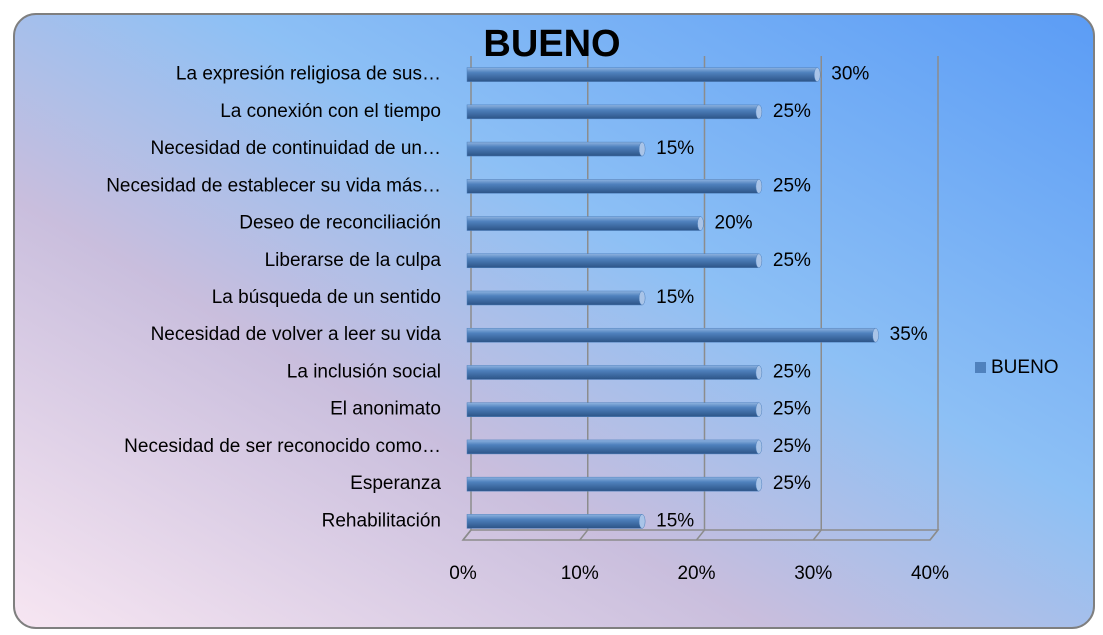  I want to click on x-tick-label: 10%, so click(580, 573).